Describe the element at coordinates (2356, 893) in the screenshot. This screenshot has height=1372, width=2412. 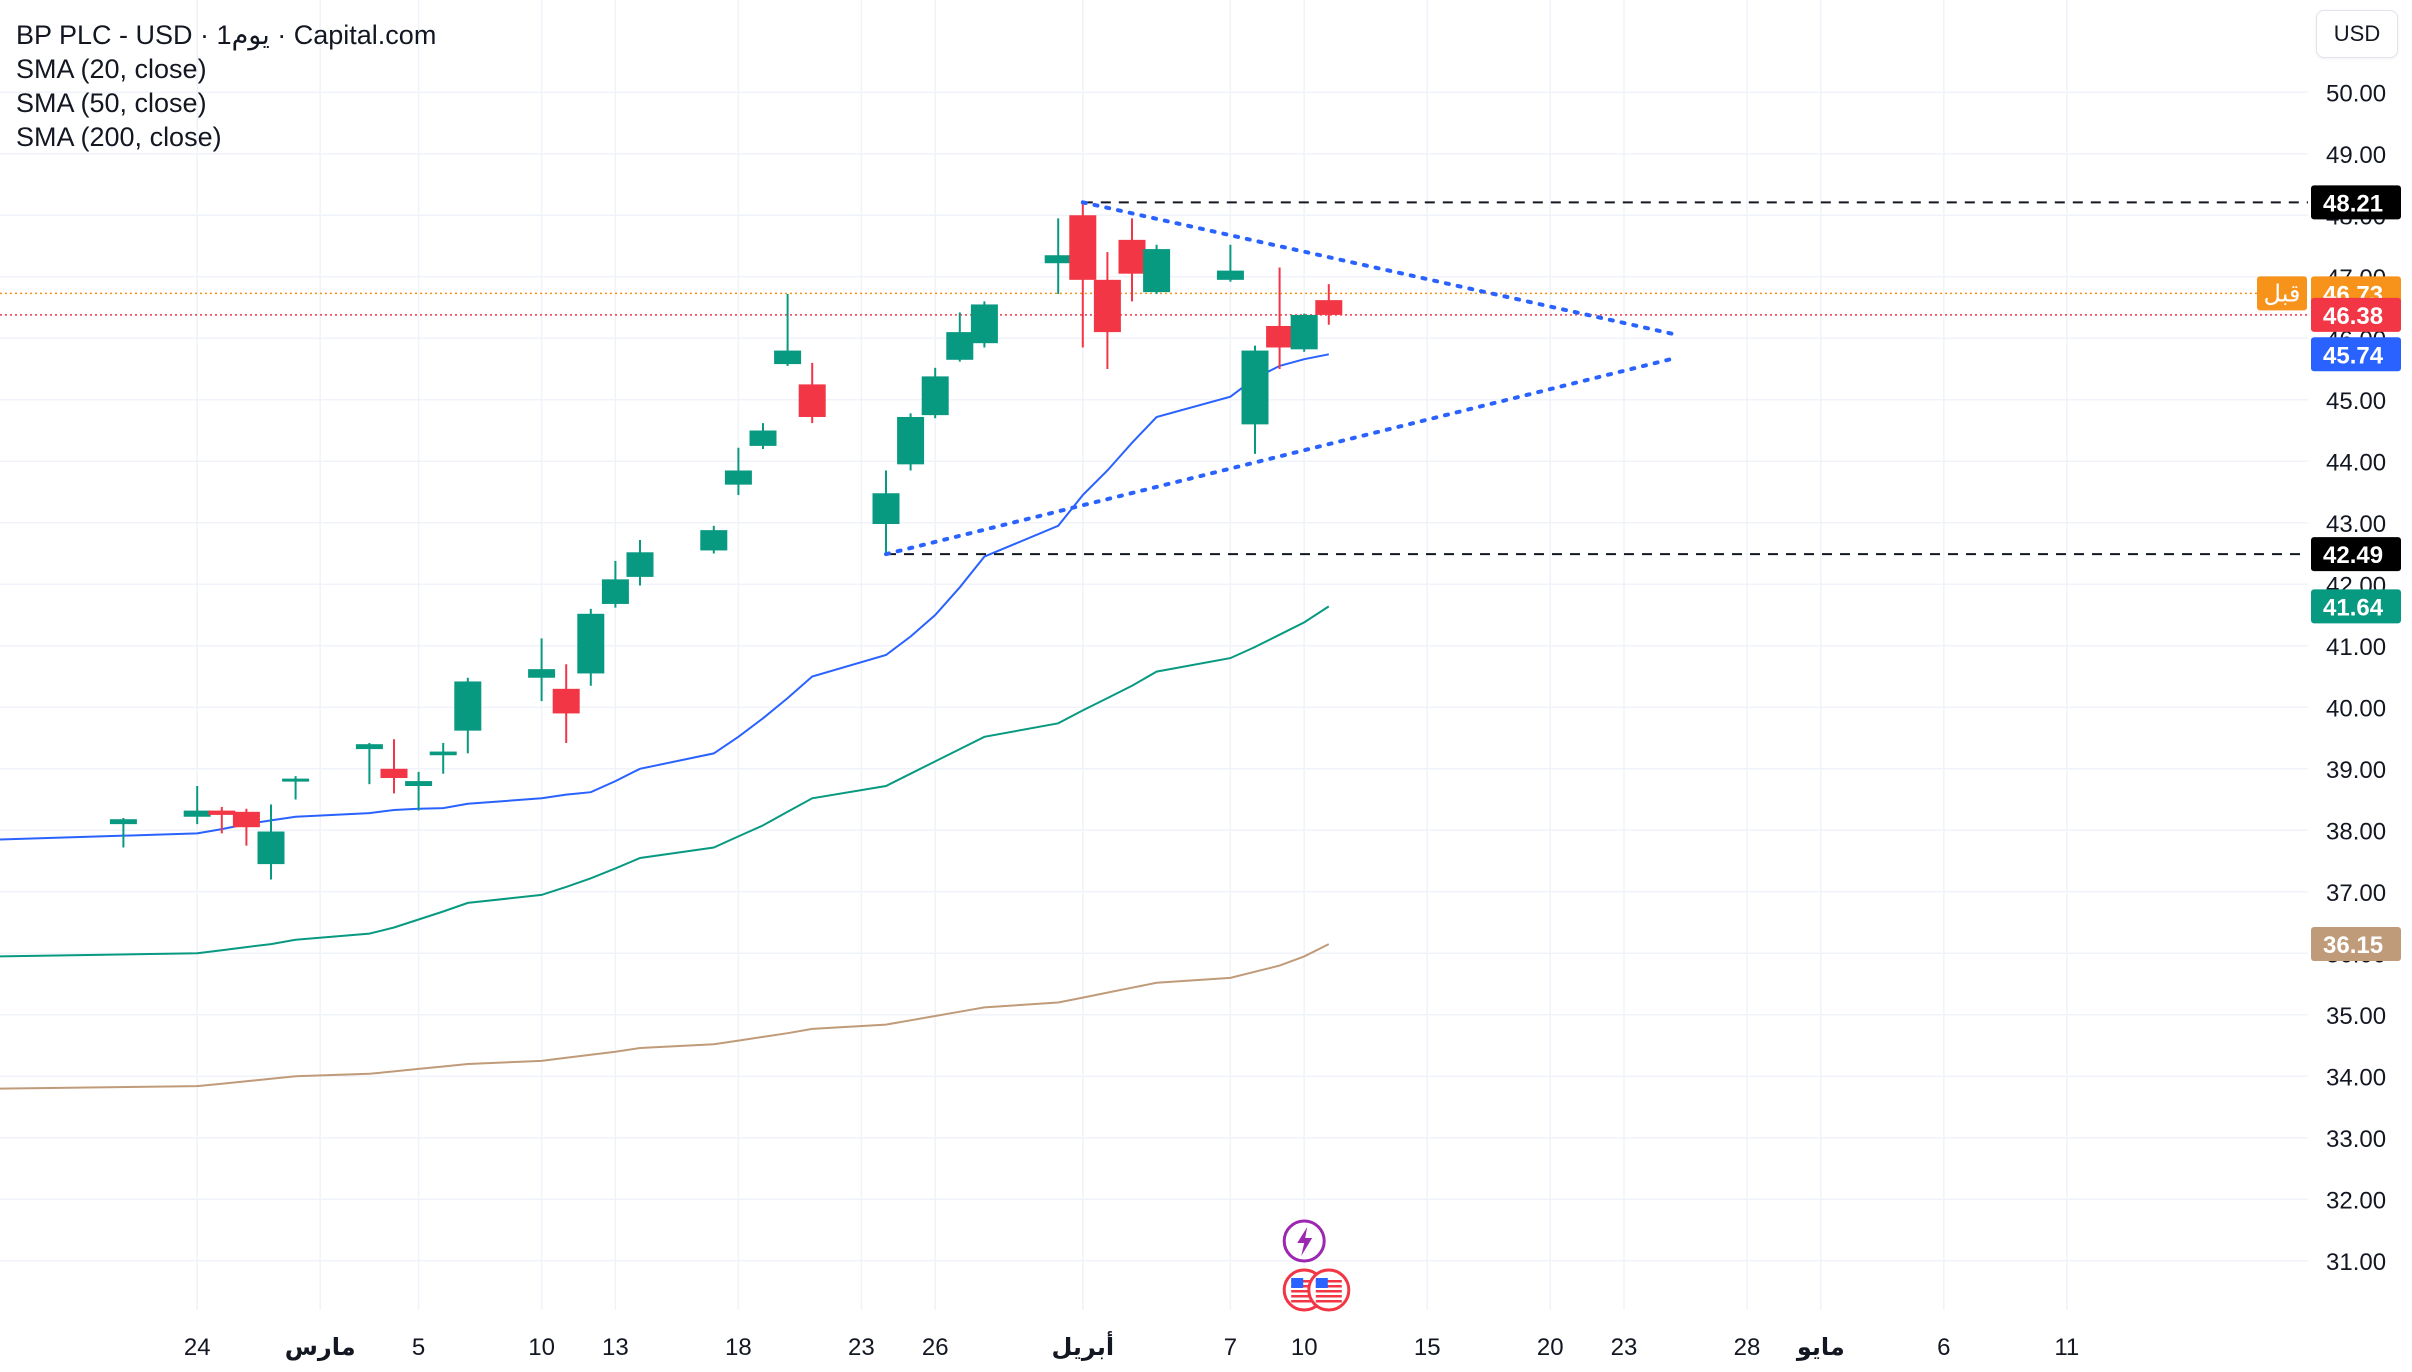
I see `price-axis-label: 37.00` at that location.